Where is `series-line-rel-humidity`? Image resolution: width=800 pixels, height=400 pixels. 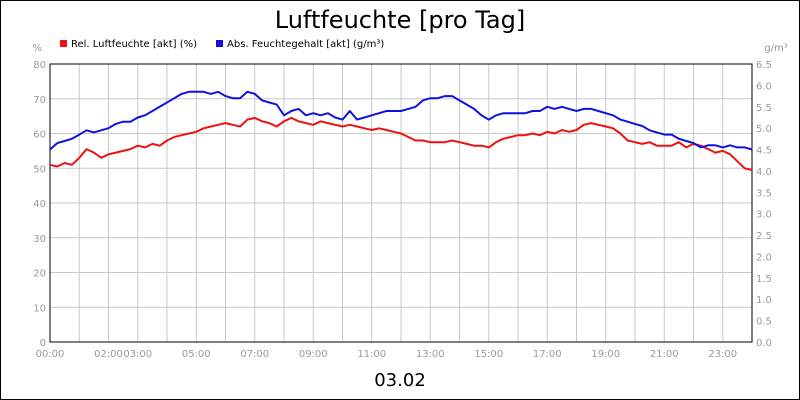 series-line-rel-humidity is located at coordinates (401, 143).